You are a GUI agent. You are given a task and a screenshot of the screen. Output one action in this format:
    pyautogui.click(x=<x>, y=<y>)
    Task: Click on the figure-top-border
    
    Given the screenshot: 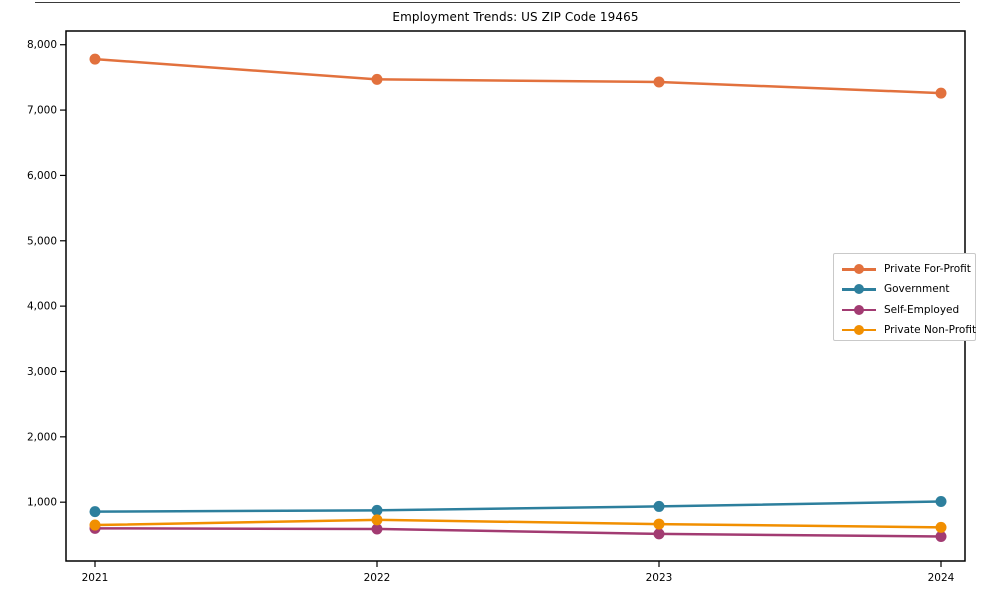 What is the action you would take?
    pyautogui.click(x=497, y=2)
    